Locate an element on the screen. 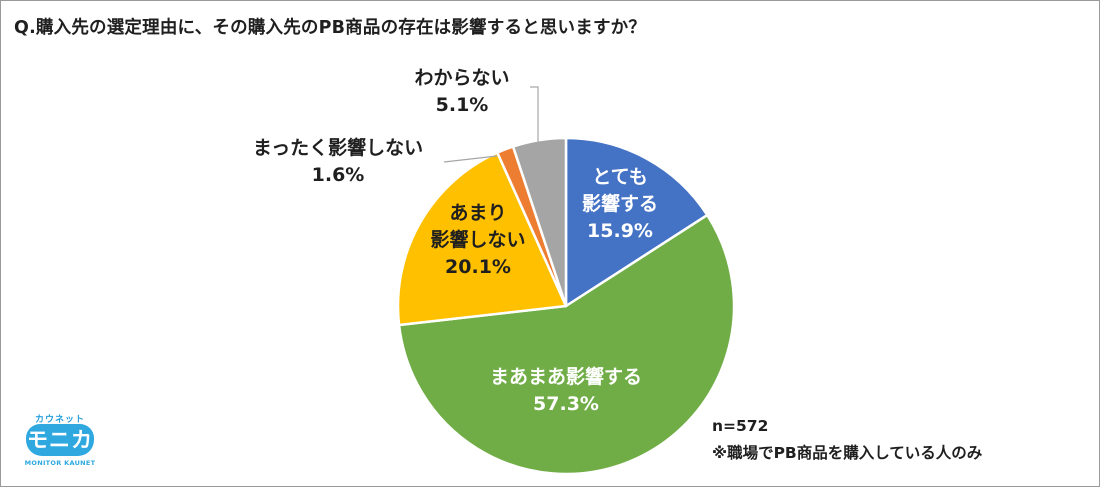 The height and width of the screenshot is (487, 1100). slice-category-label: 影響する is located at coordinates (620, 203).